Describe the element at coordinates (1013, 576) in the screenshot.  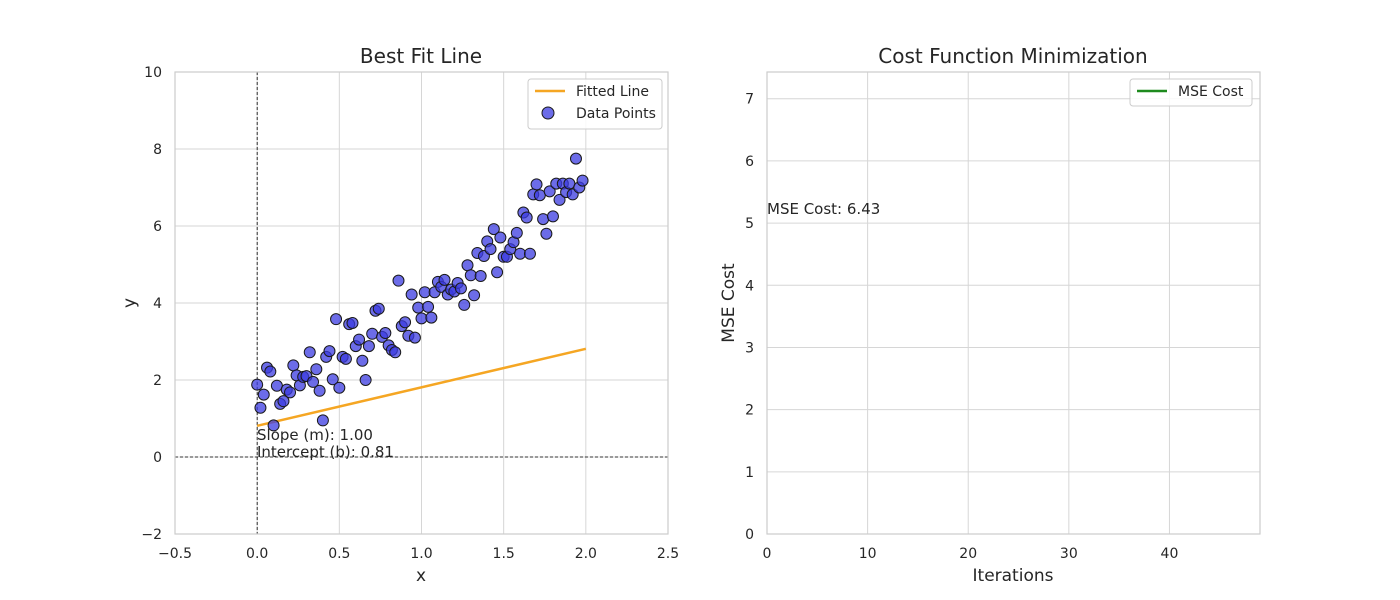
I see `right-x-axis-label: Iterations` at that location.